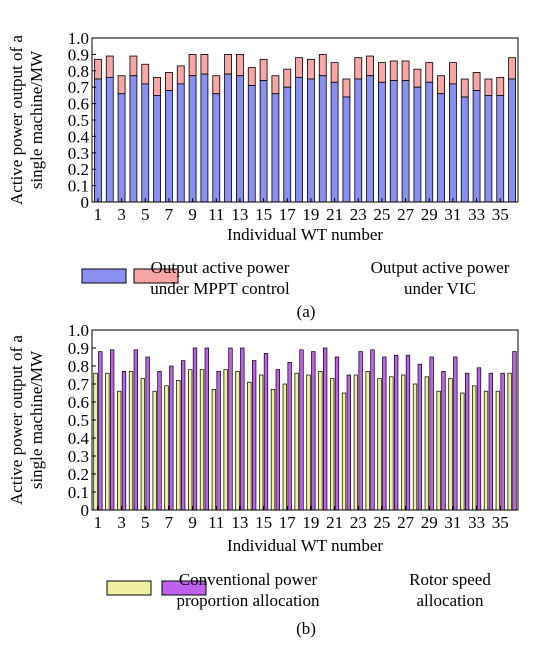 The height and width of the screenshot is (649, 550). I want to click on x-tick-label: 11, so click(216, 522).